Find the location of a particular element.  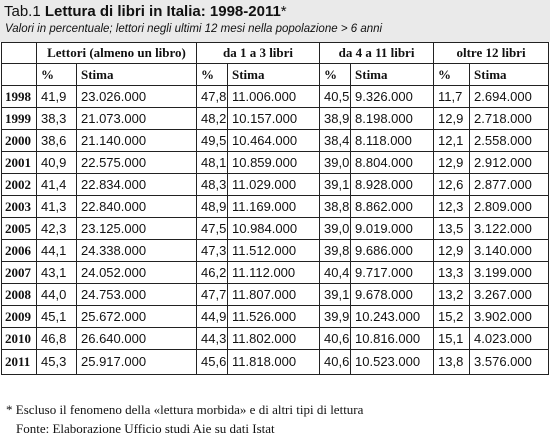

percent-cell: 39,8 is located at coordinates (335, 250).